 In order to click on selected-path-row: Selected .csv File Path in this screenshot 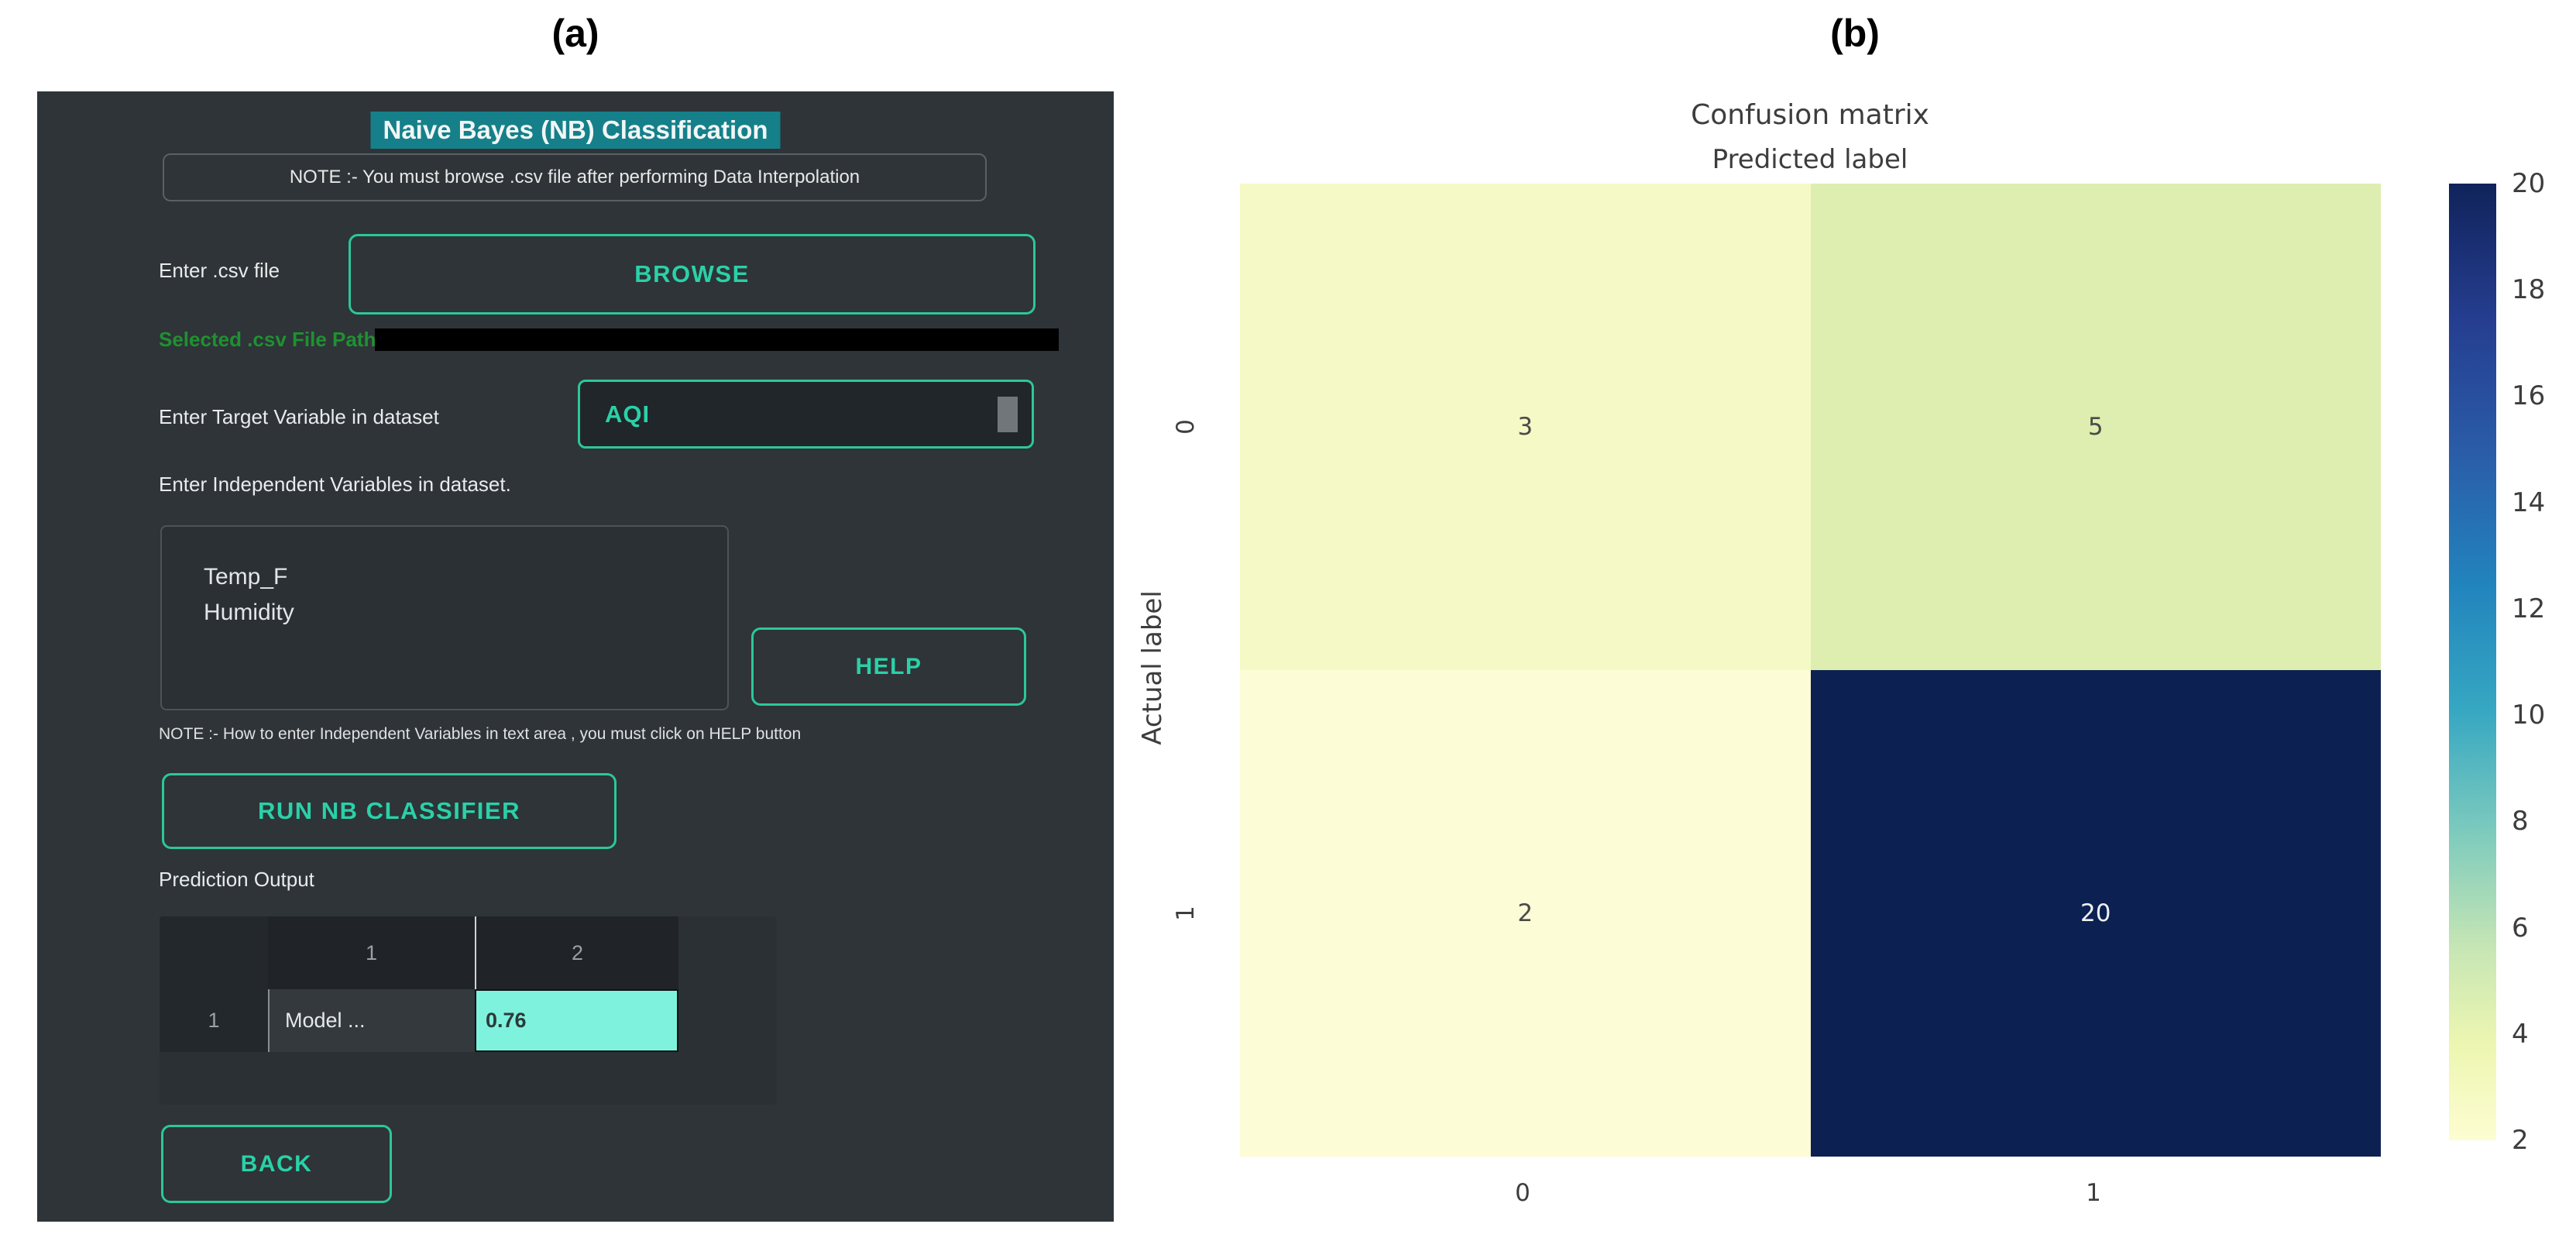, I will do `click(267, 339)`.